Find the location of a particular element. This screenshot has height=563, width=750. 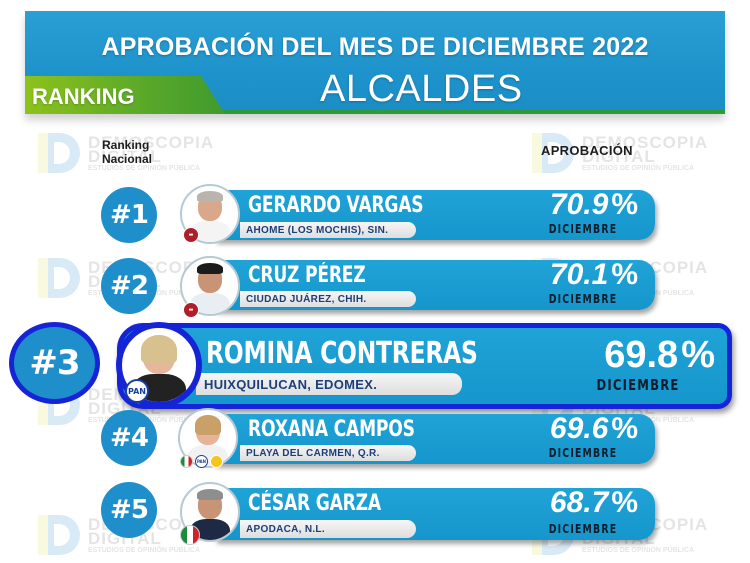

approval-value: 69.6% is located at coordinates (593, 428).